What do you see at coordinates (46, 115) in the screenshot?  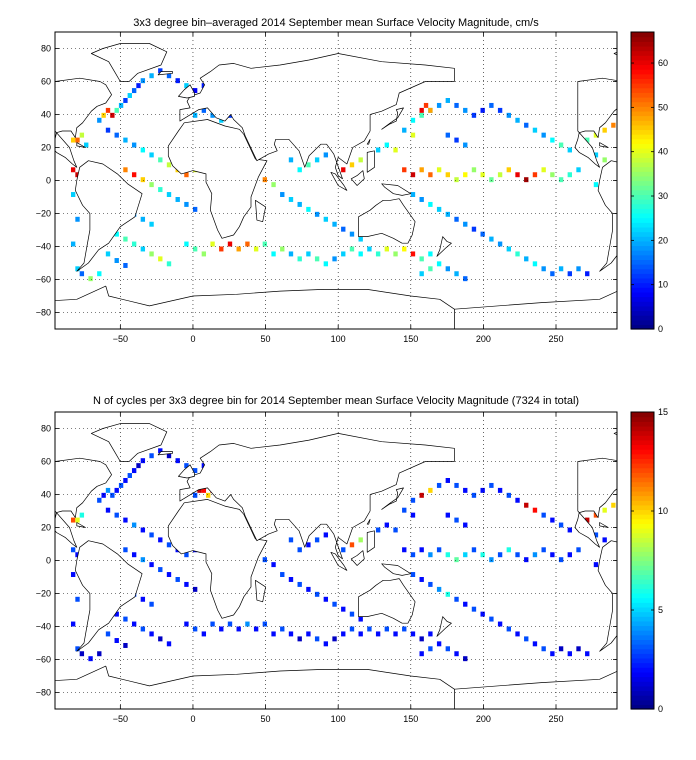 I see `y-tick-label: 40` at bounding box center [46, 115].